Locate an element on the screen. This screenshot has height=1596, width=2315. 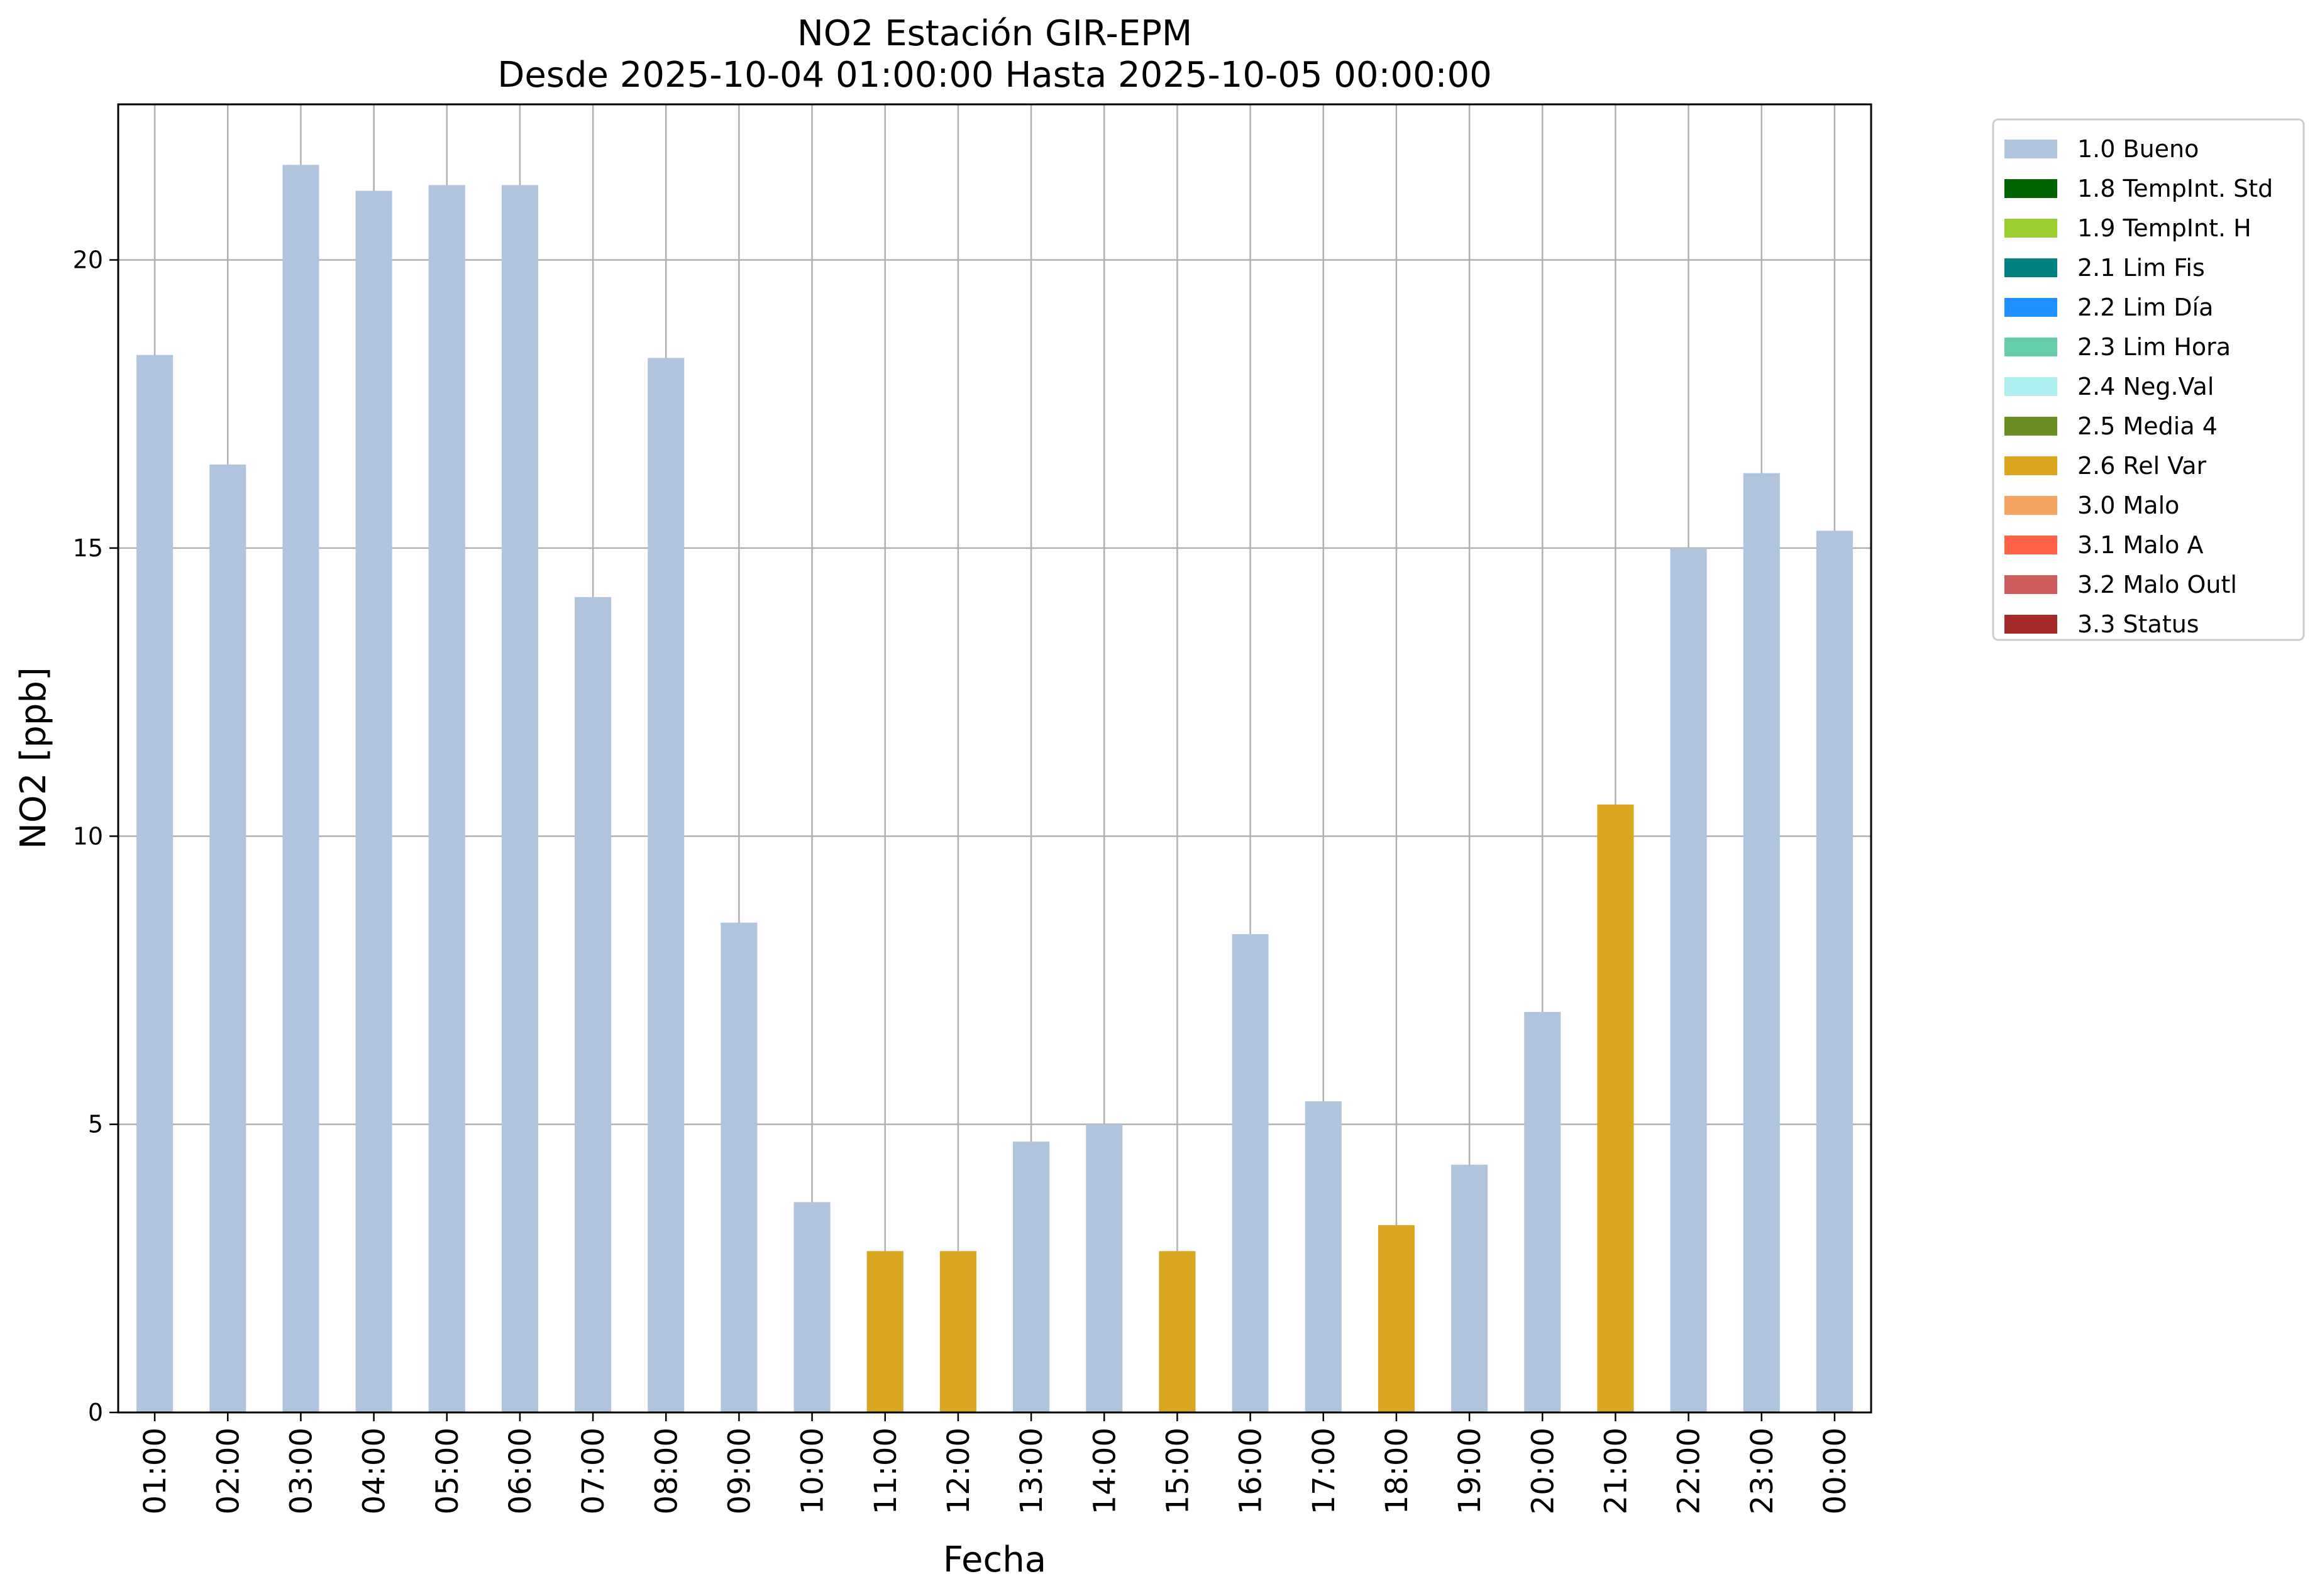
x-tick-label: 02:00 is located at coordinates (228, 1471).